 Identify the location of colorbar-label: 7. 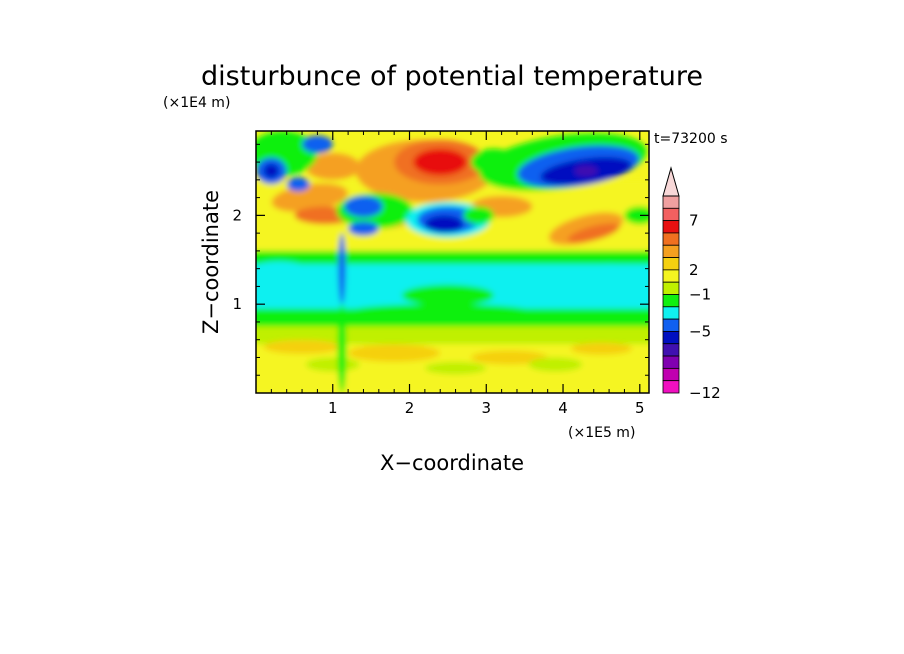
(694, 221).